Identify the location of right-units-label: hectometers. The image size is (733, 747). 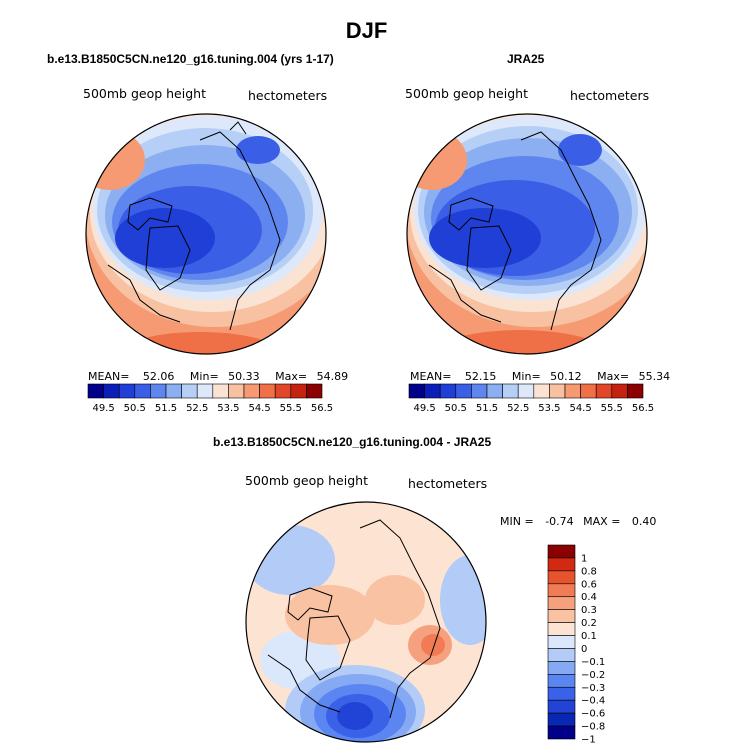
(610, 95).